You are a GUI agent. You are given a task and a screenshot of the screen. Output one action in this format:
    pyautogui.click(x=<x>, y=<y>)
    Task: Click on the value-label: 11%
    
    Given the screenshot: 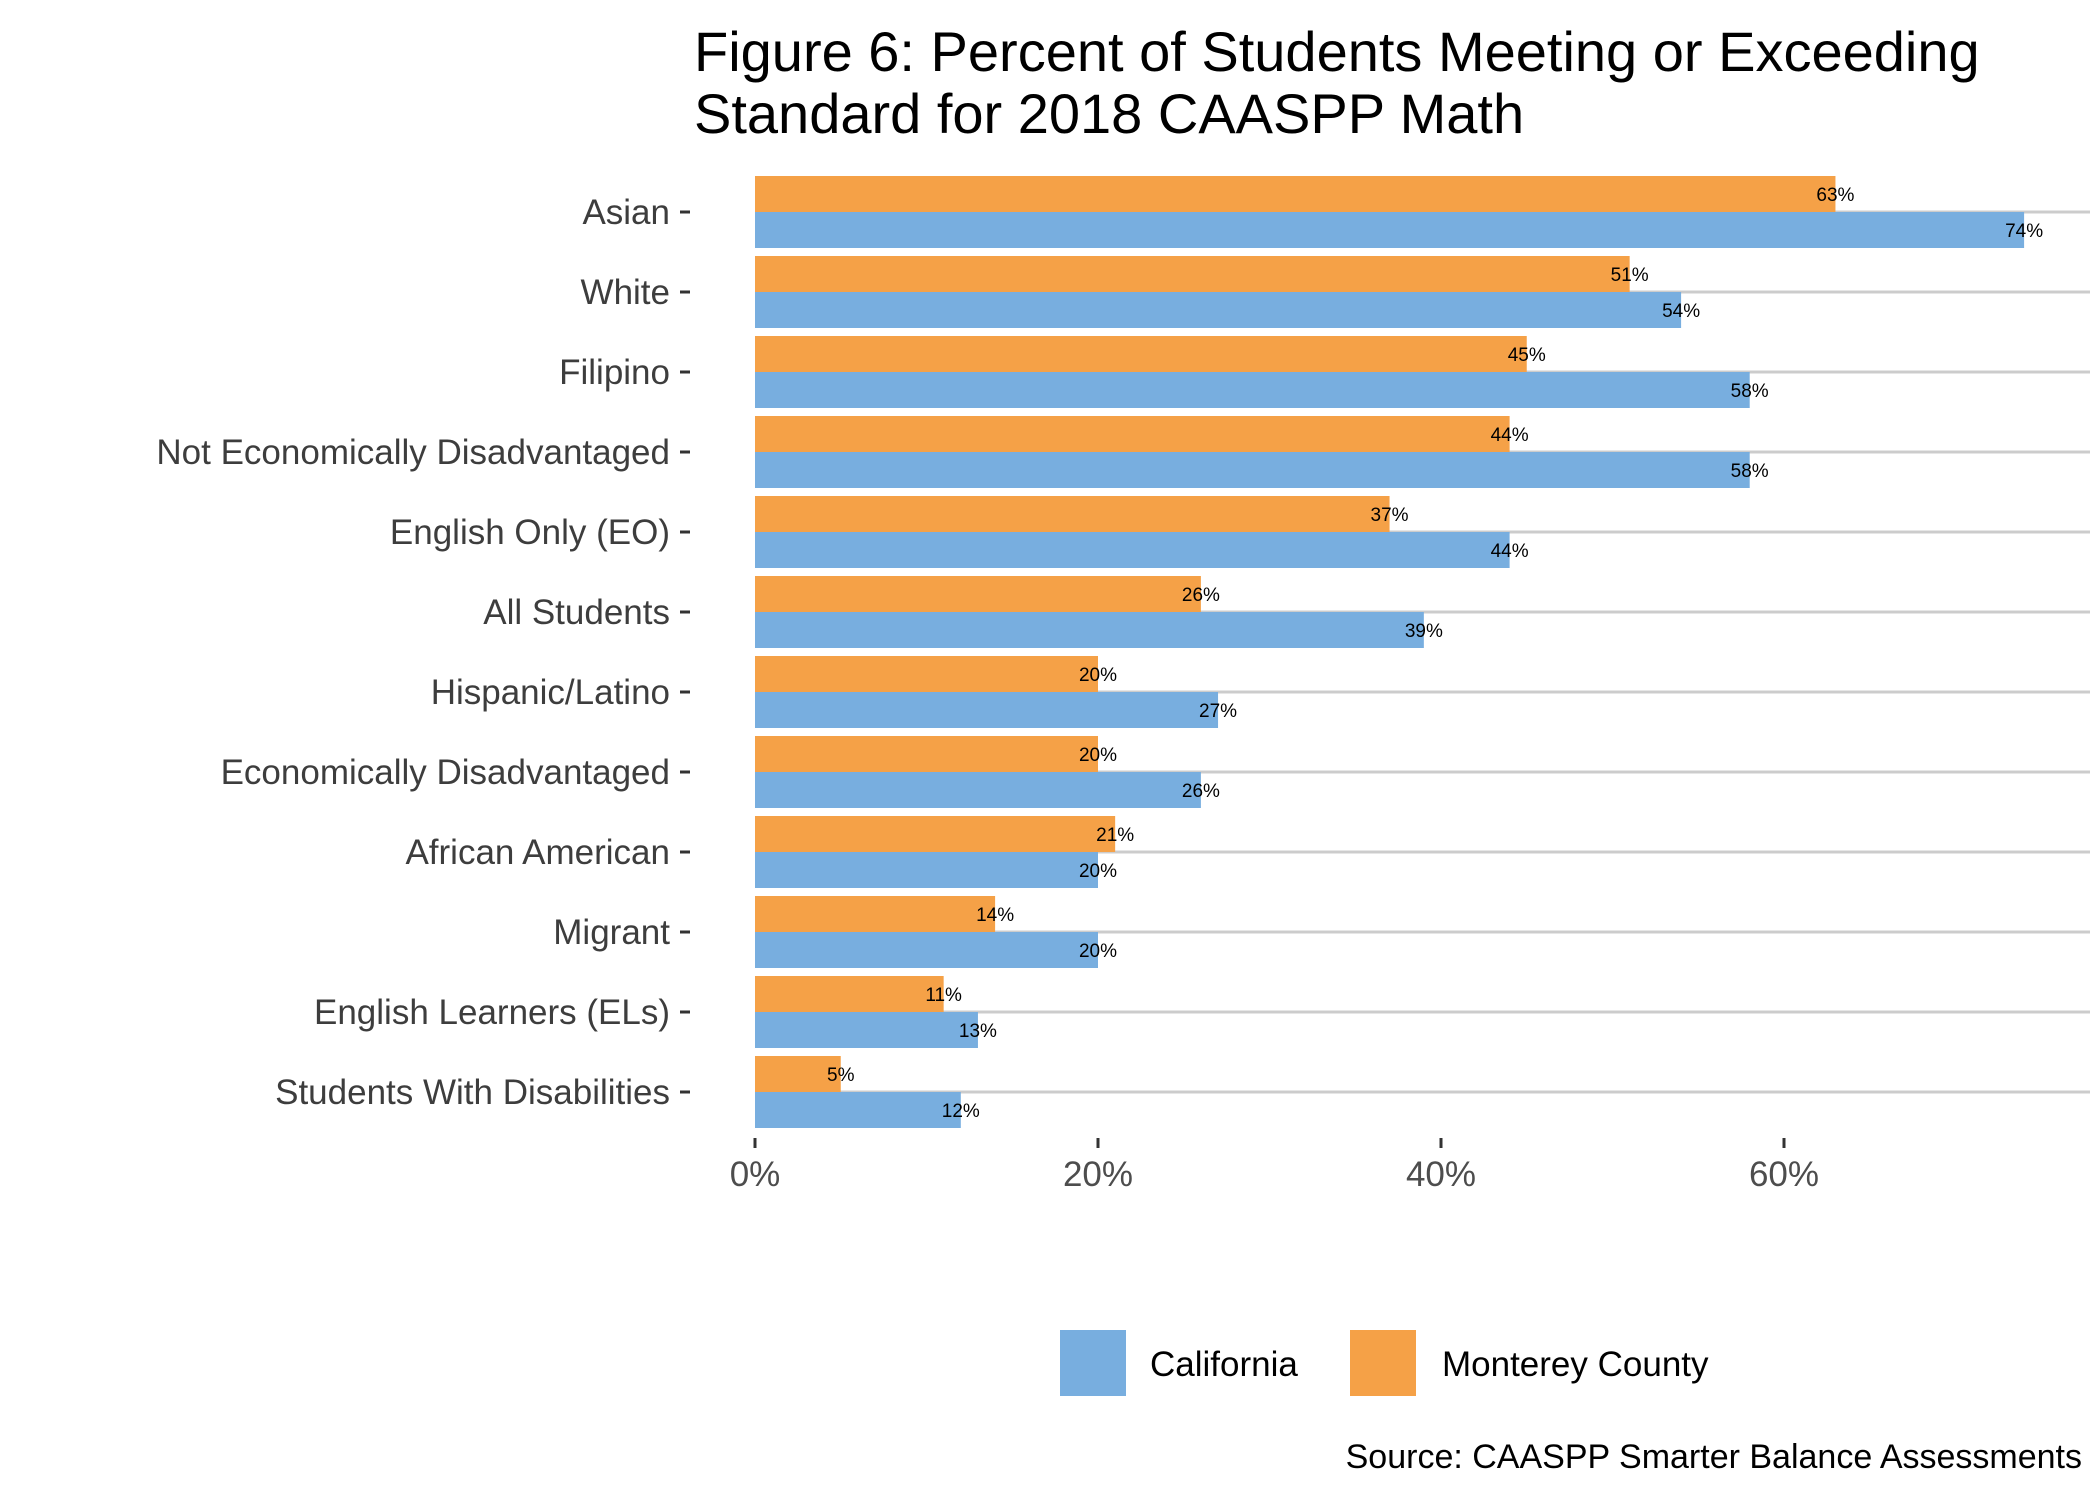 What is the action you would take?
    pyautogui.click(x=943, y=995)
    